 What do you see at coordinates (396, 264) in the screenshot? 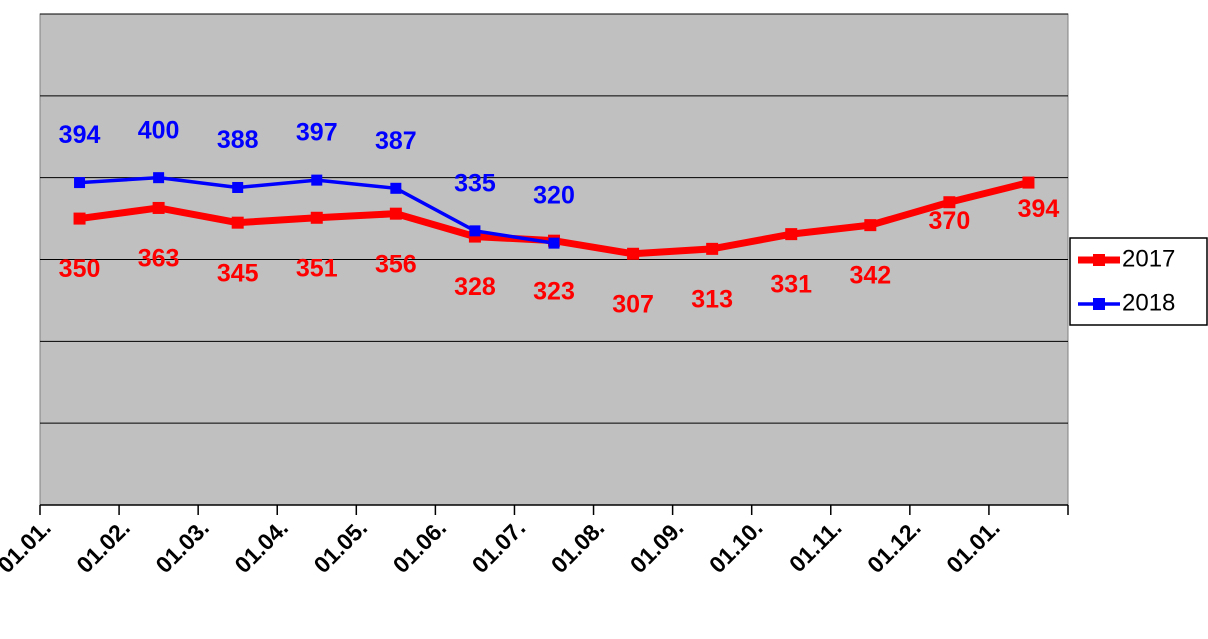
I see `value-label: 356` at bounding box center [396, 264].